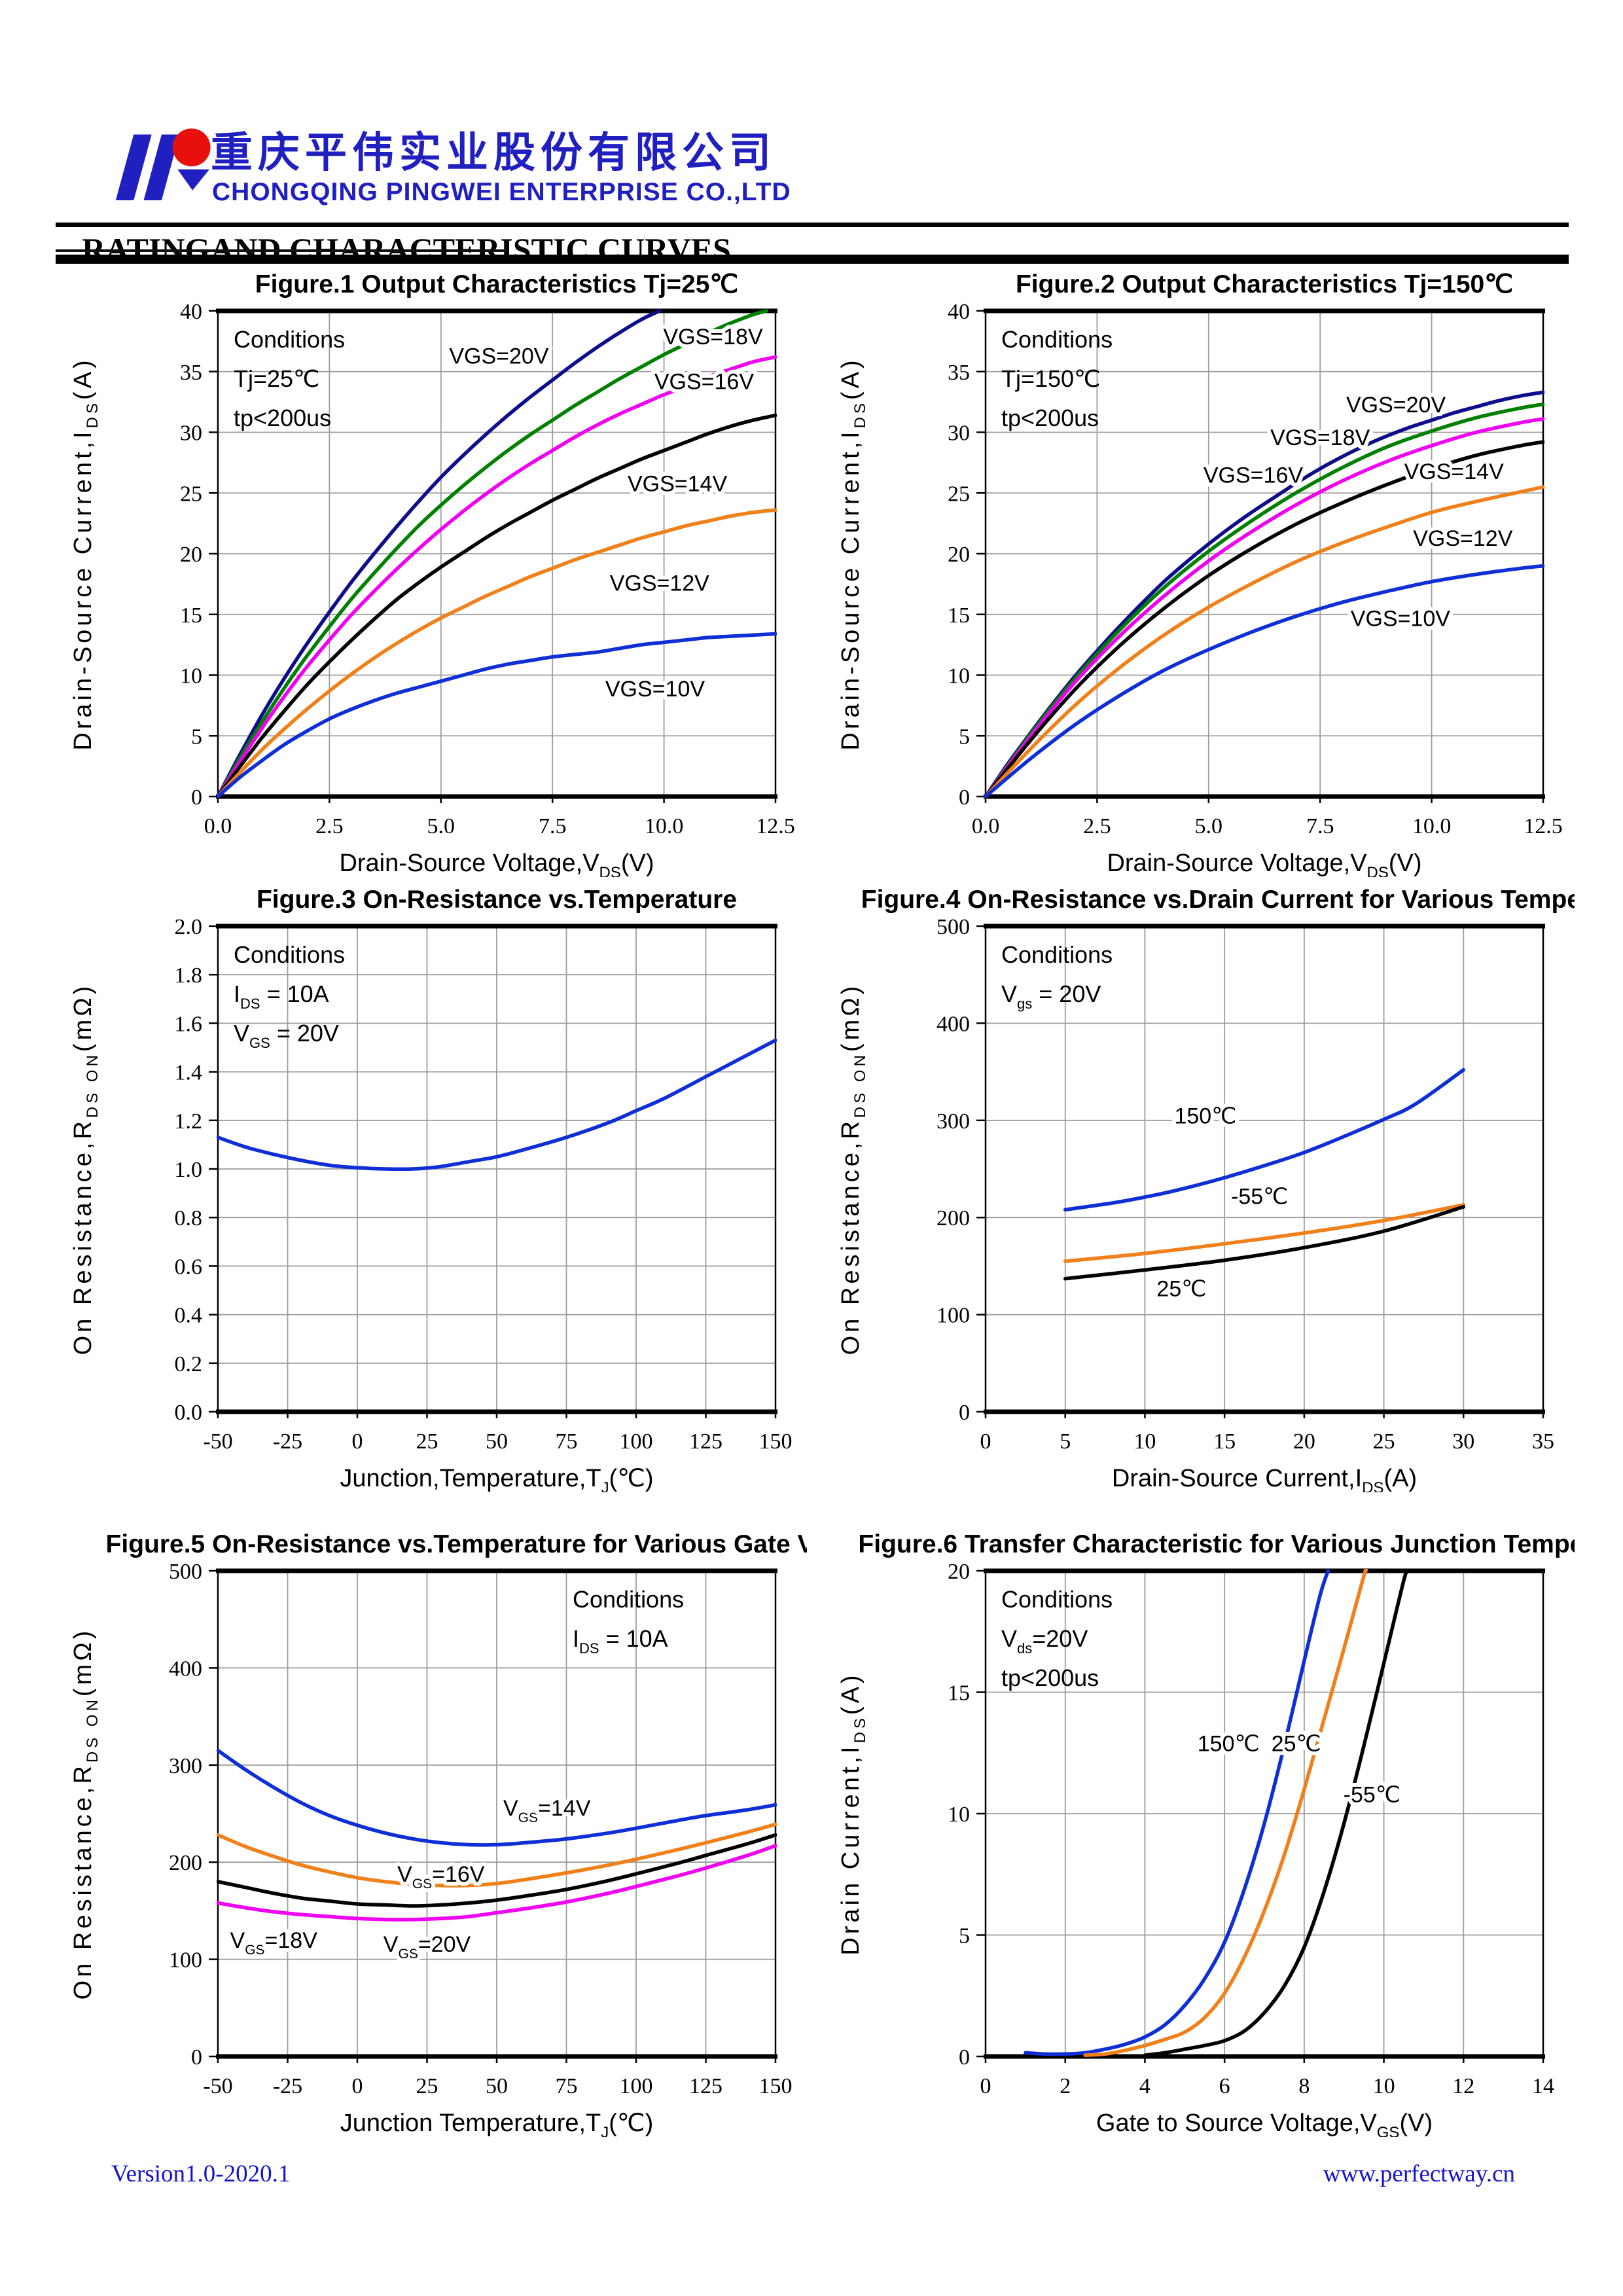  What do you see at coordinates (1024, 1648) in the screenshot?
I see `label-subscript: ds` at bounding box center [1024, 1648].